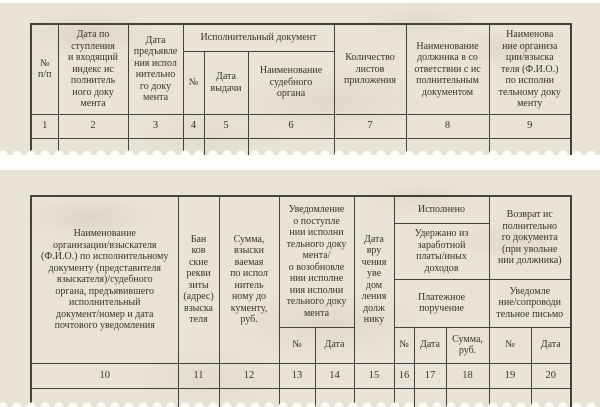 This screenshot has width=600, height=407. I want to click on header-issue-date: Дата выдачи, so click(226, 82).